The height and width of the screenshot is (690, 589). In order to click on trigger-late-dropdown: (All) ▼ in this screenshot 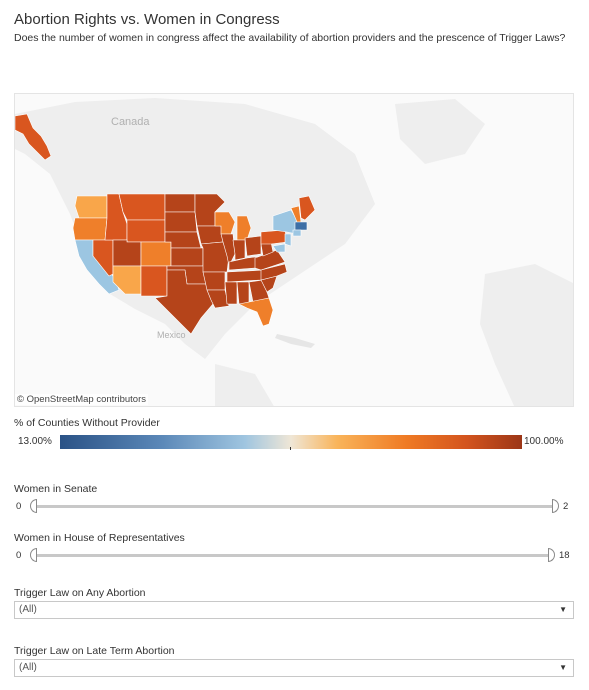, I will do `click(294, 668)`.